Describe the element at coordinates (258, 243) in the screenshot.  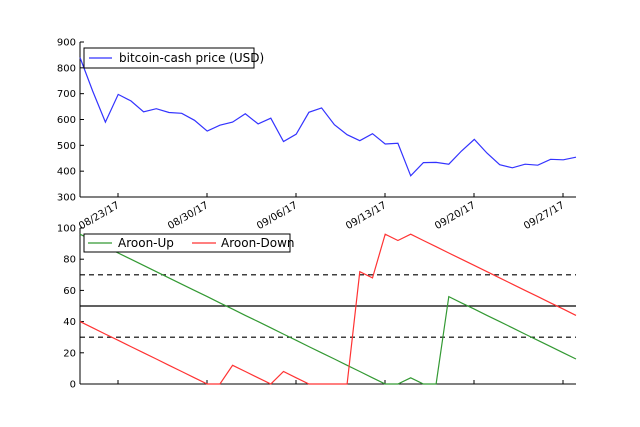
I see `aroon-down-legend-label: Aroon-Down` at that location.